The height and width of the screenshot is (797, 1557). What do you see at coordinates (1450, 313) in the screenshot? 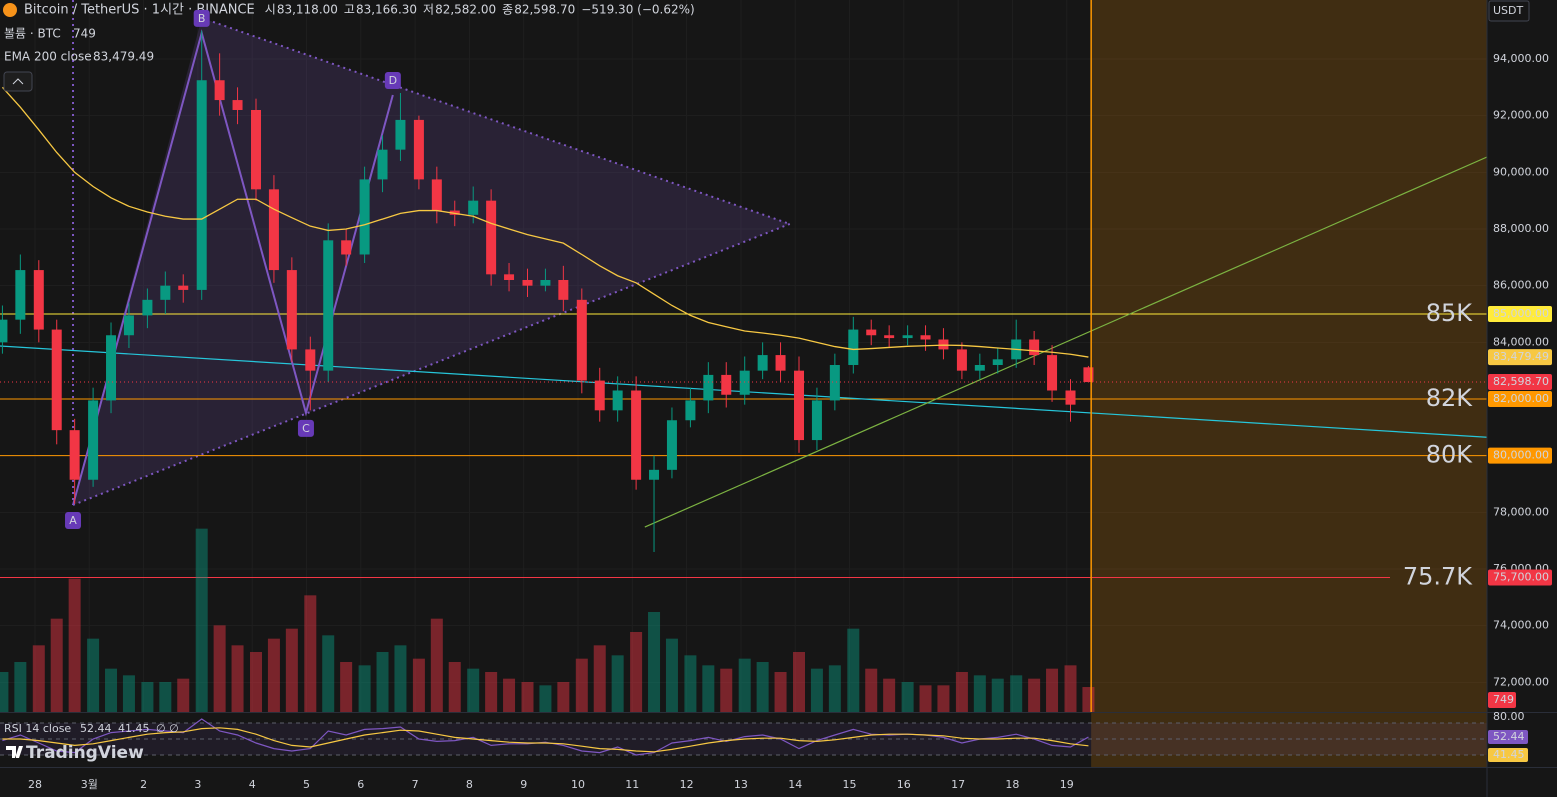
I see `level-label: 85K` at bounding box center [1450, 313].